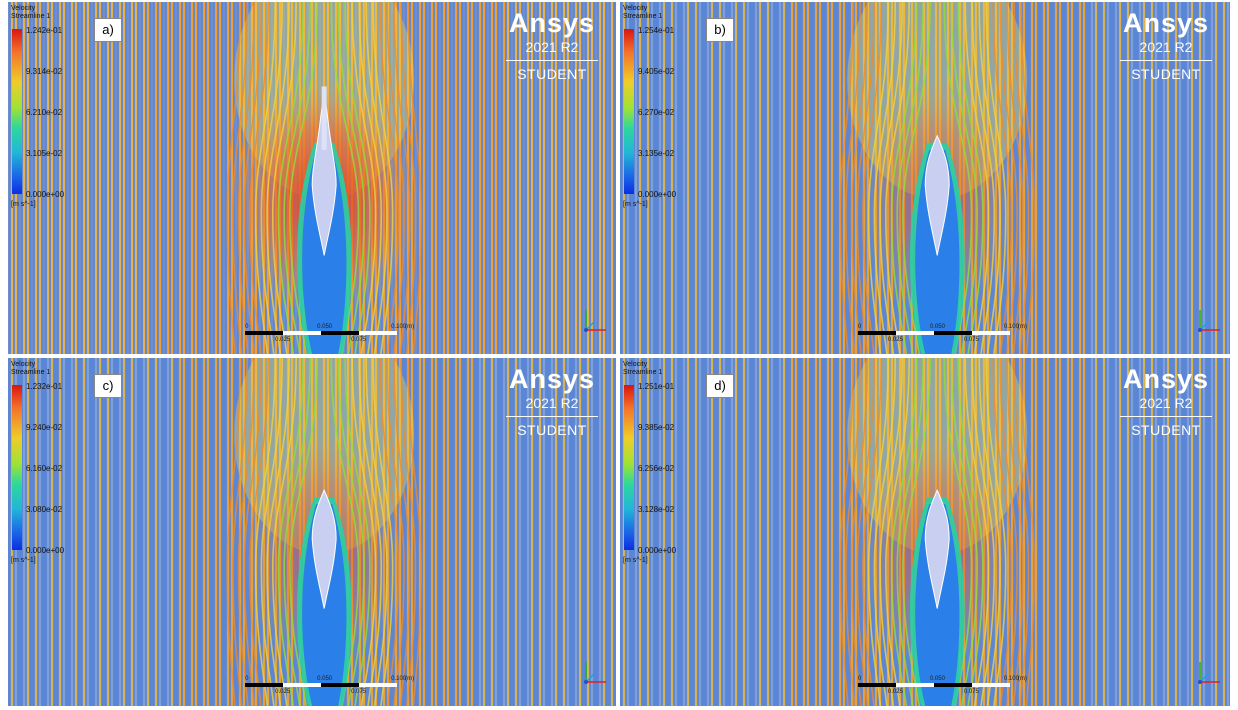  What do you see at coordinates (108, 30) in the screenshot?
I see `panel-label: a)` at bounding box center [108, 30].